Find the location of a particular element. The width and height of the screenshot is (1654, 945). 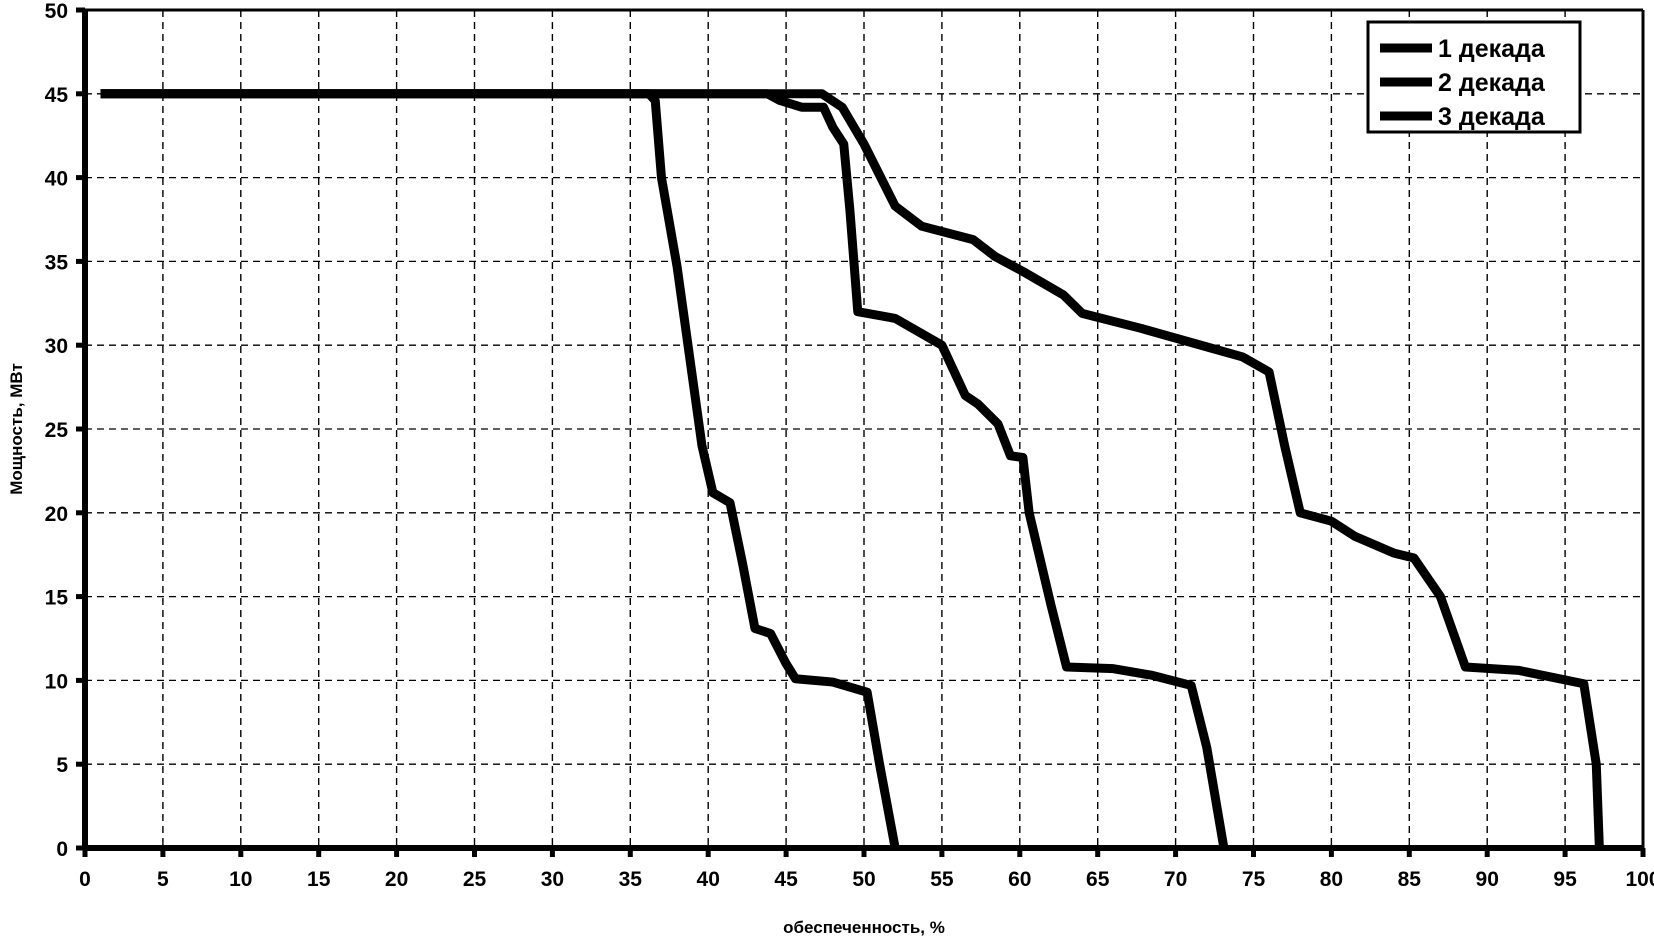

x-tick-label: 40 is located at coordinates (708, 879).